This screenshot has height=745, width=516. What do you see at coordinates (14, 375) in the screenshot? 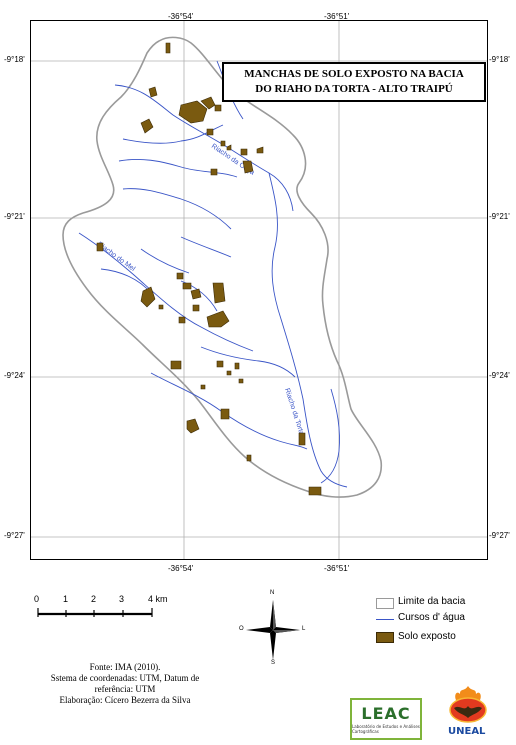
I see `coord-left-3: -9°24'` at bounding box center [14, 375].